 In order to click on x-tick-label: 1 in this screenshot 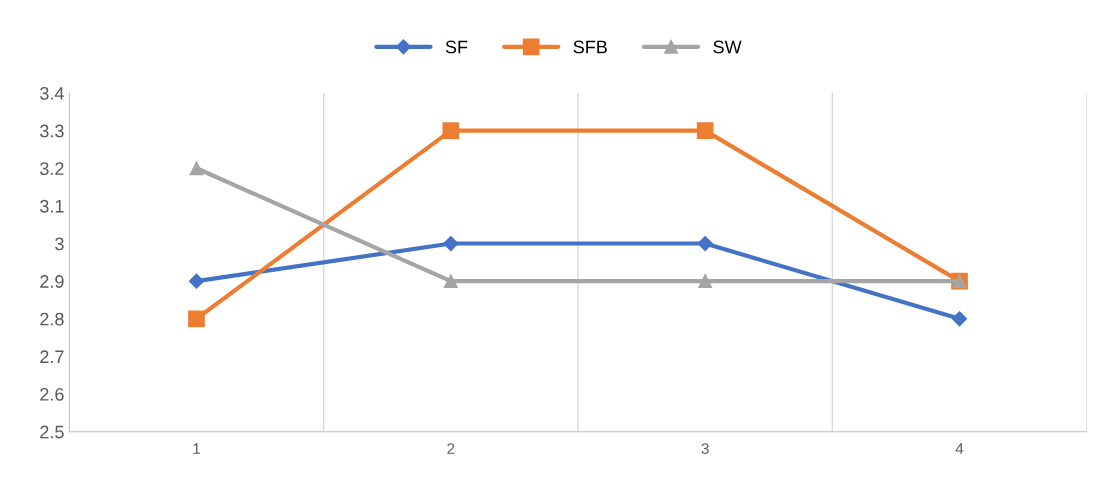, I will do `click(196, 448)`.